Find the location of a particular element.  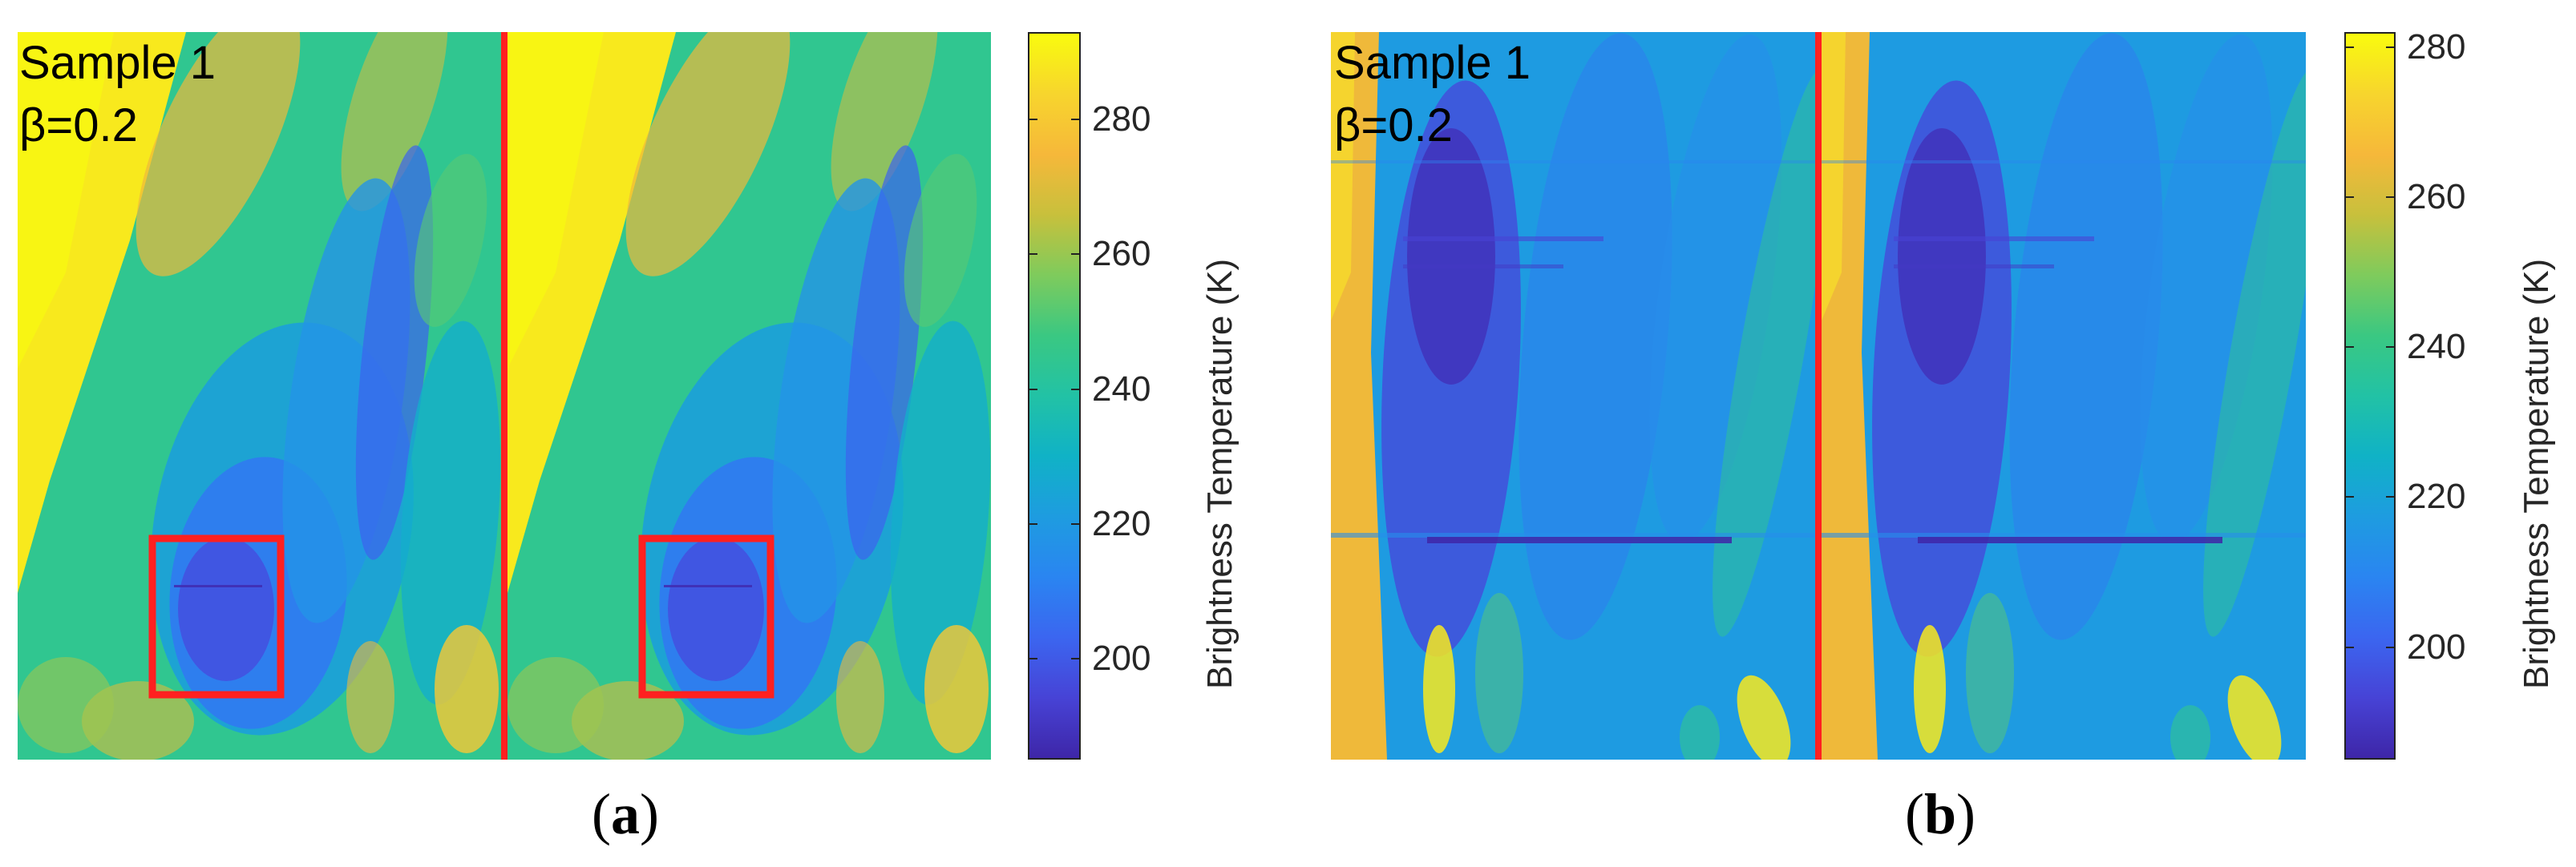

panel-label-b-letter: b is located at coordinates (1940, 814).